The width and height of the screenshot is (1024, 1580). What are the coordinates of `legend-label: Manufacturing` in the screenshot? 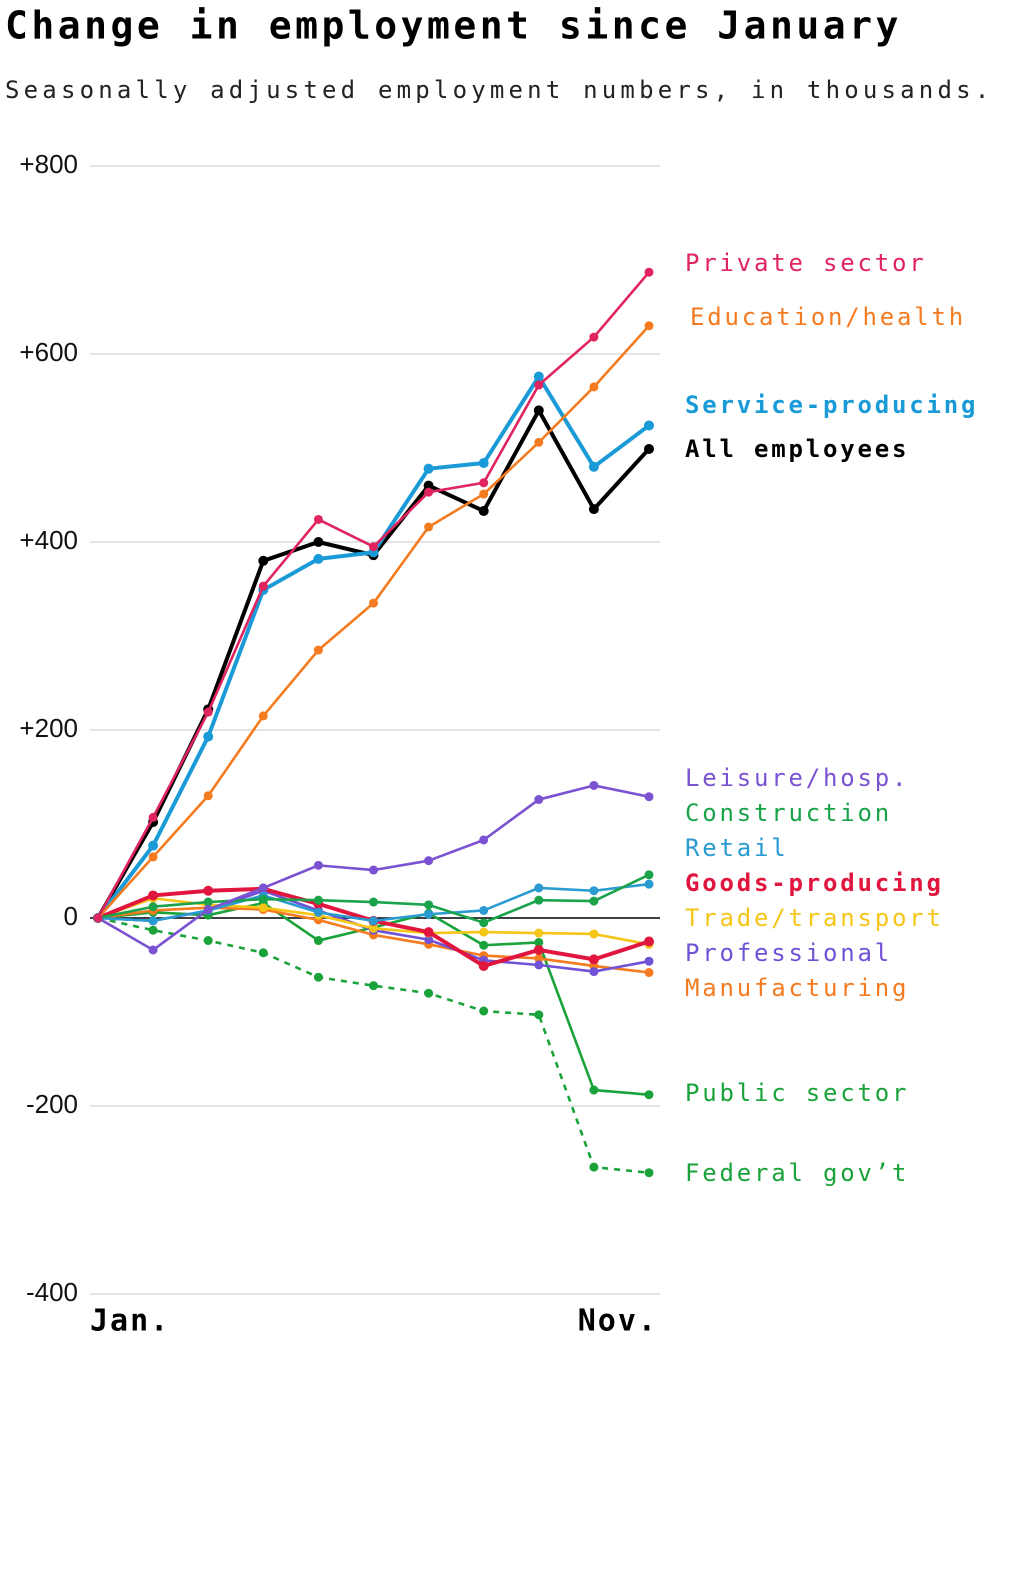 It's located at (797, 988).